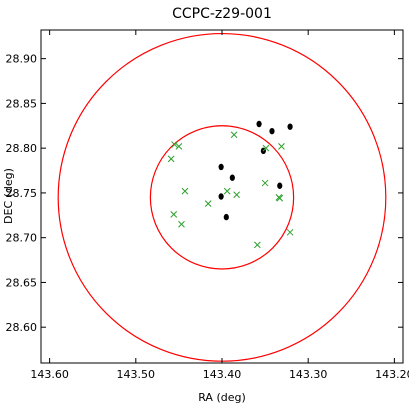  What do you see at coordinates (22, 59) in the screenshot?
I see `y-tick-label: 28.90` at bounding box center [22, 59].